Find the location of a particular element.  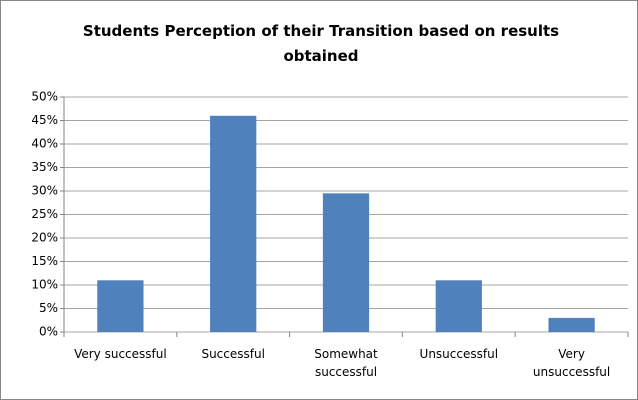

y-tick-label: 30% is located at coordinates (44, 191).